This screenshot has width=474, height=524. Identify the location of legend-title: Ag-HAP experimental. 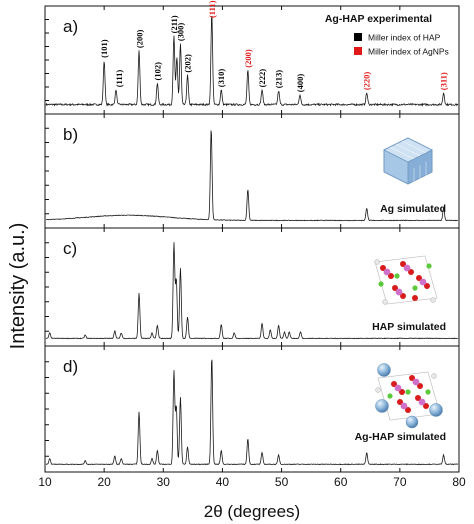
(378, 19).